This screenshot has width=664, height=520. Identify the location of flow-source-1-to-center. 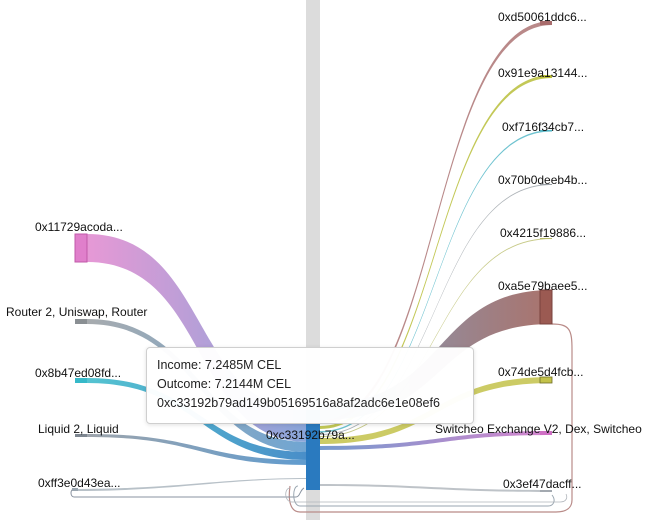
(197, 338).